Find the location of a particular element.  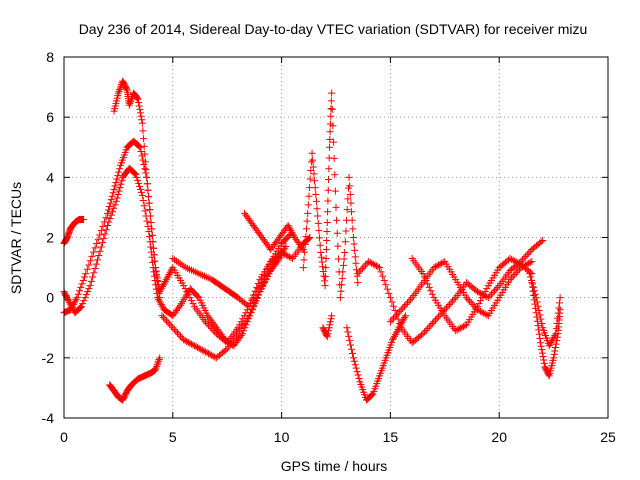

series-J is located at coordinates (327, 326).